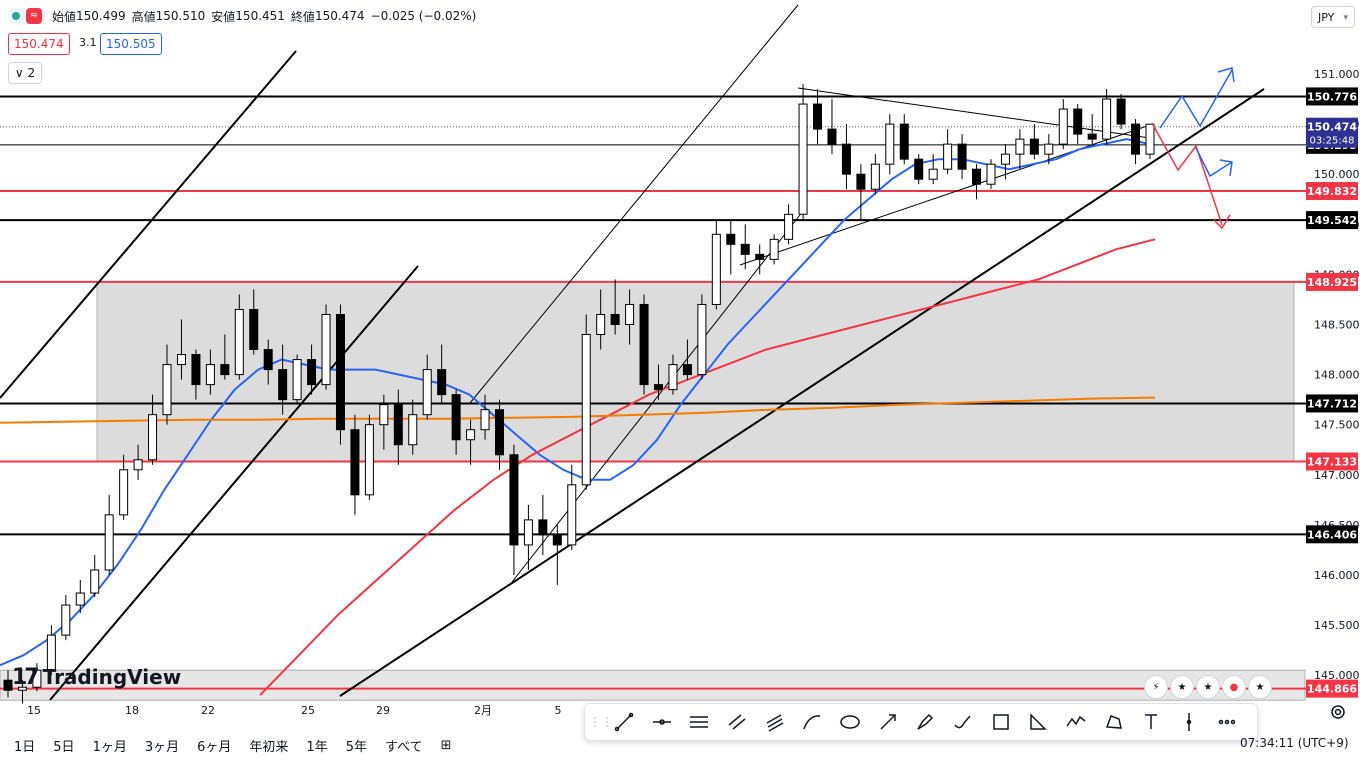  Describe the element at coordinates (34, 710) in the screenshot. I see `x-tick-label: 15` at that location.